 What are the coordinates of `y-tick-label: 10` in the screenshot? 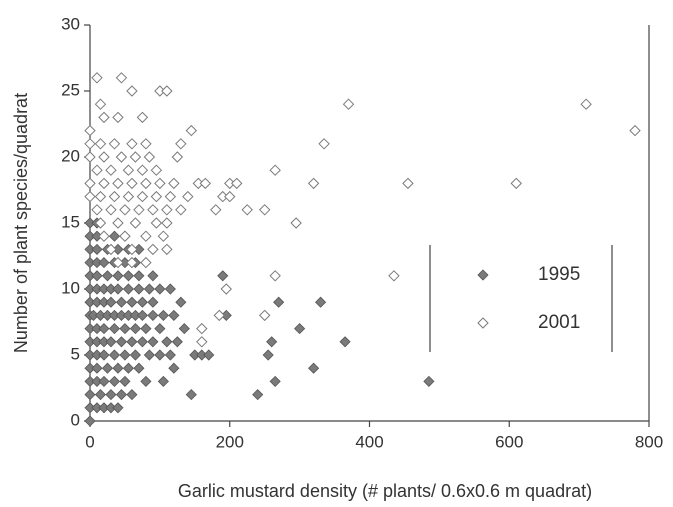 It's located at (70, 287).